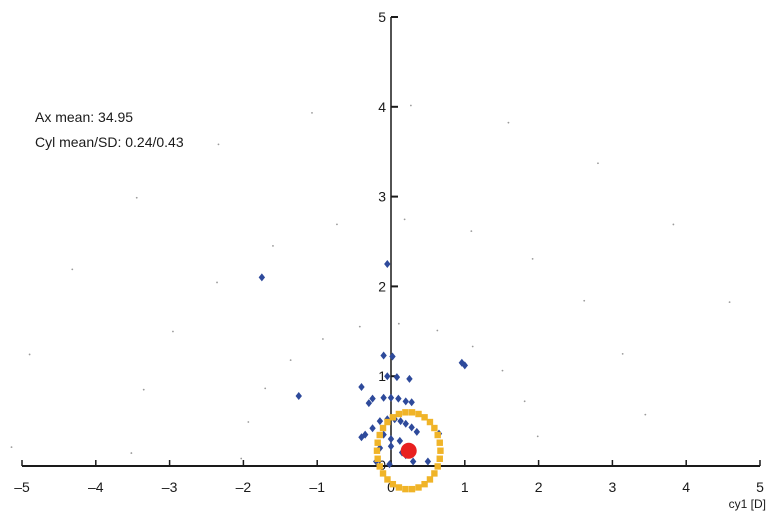  I want to click on data-points, so click(363, 364).